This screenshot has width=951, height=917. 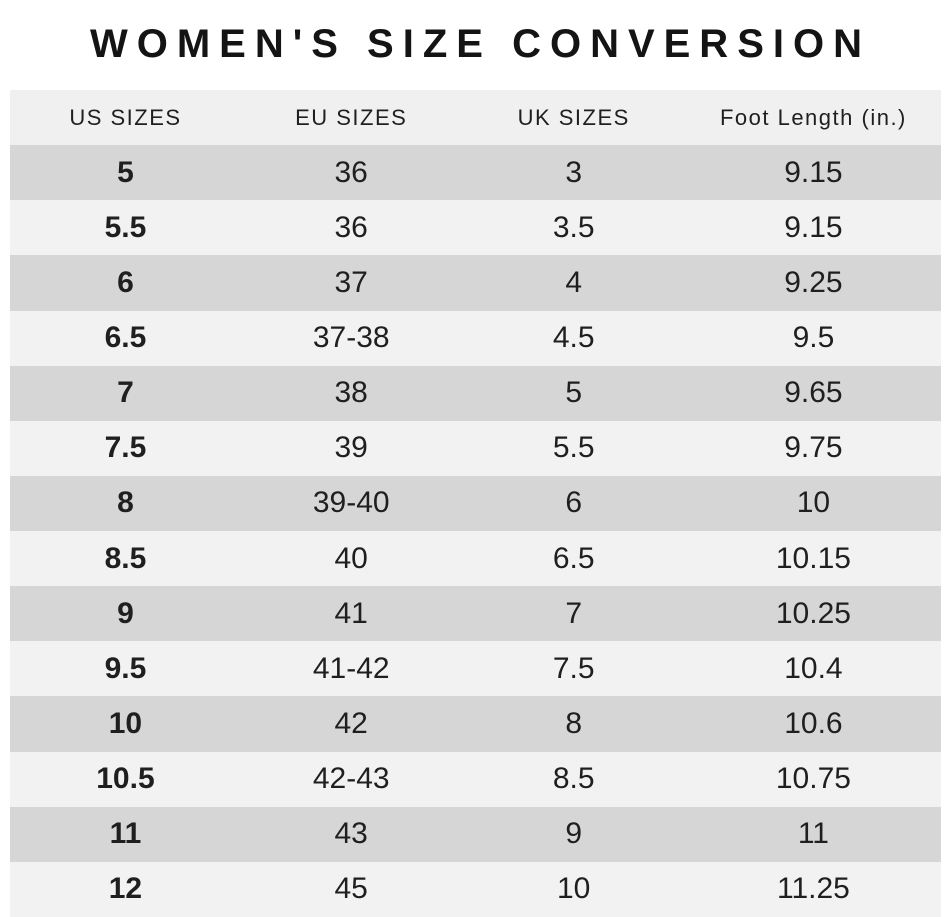 What do you see at coordinates (475, 173) in the screenshot?
I see `table-row: 5 36 3 9.15` at bounding box center [475, 173].